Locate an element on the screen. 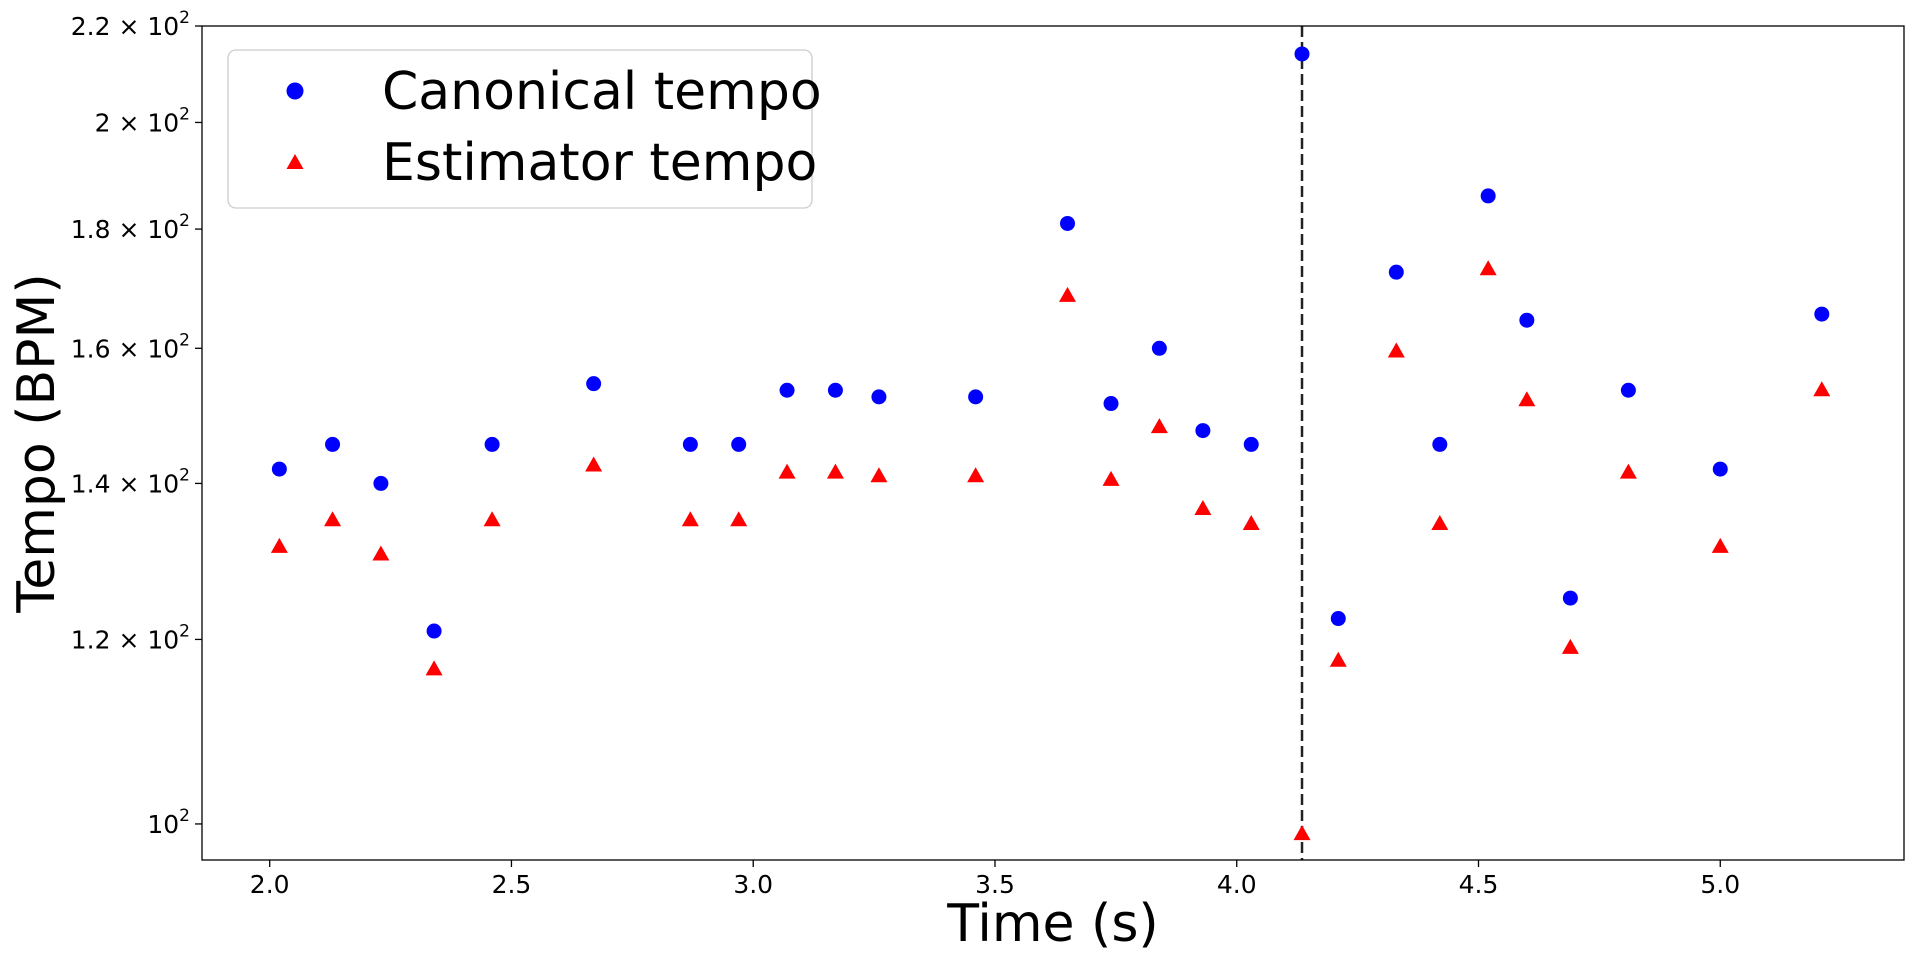  legend-marker-estimator is located at coordinates (295, 161).